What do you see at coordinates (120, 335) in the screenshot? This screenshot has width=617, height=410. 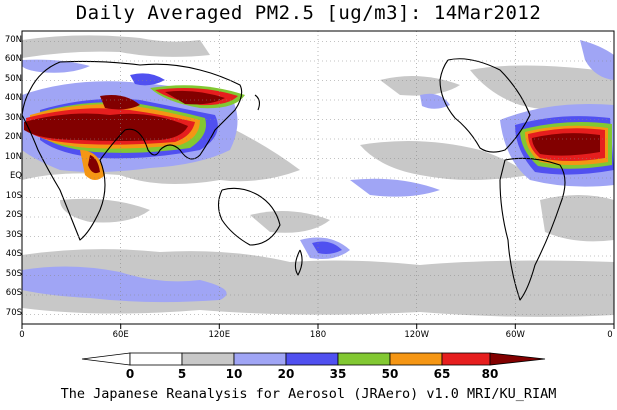 I see `lon-label-60e: 60E` at bounding box center [120, 335].